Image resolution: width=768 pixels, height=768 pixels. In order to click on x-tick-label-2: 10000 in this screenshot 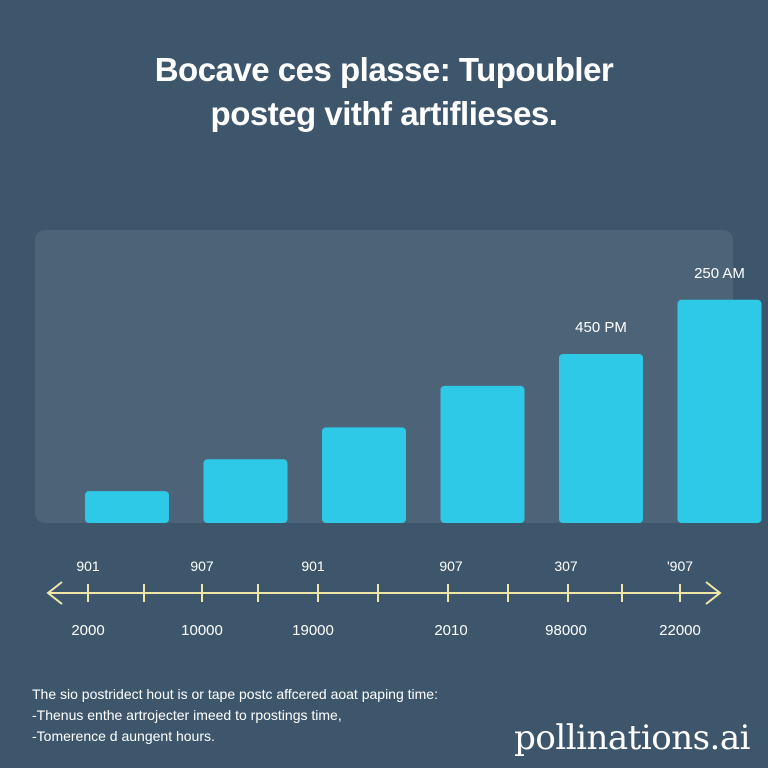, I will do `click(202, 630)`.